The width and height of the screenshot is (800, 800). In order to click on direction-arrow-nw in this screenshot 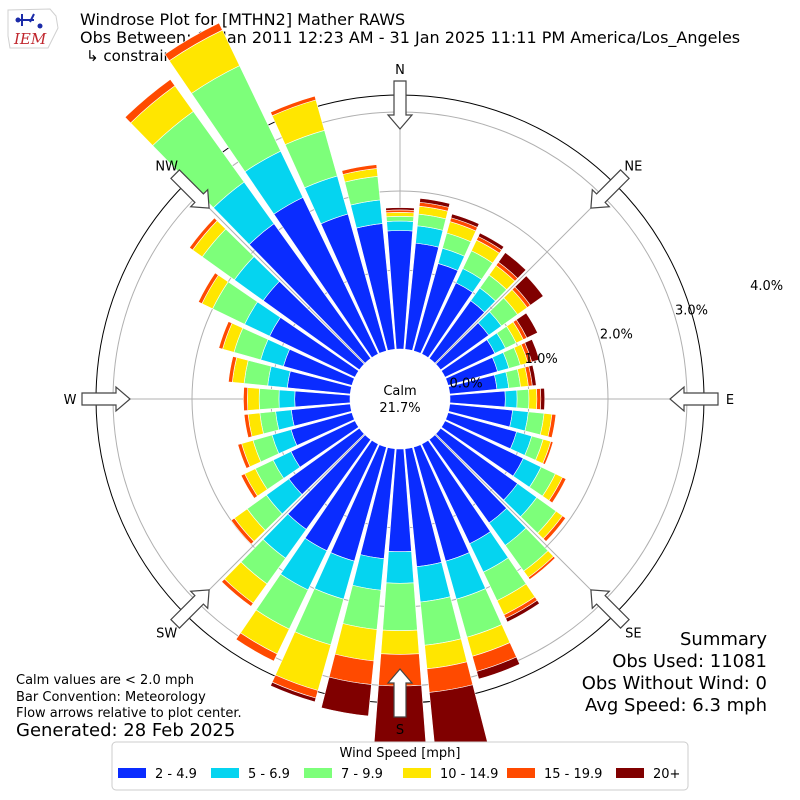, I will do `click(190, 189)`.